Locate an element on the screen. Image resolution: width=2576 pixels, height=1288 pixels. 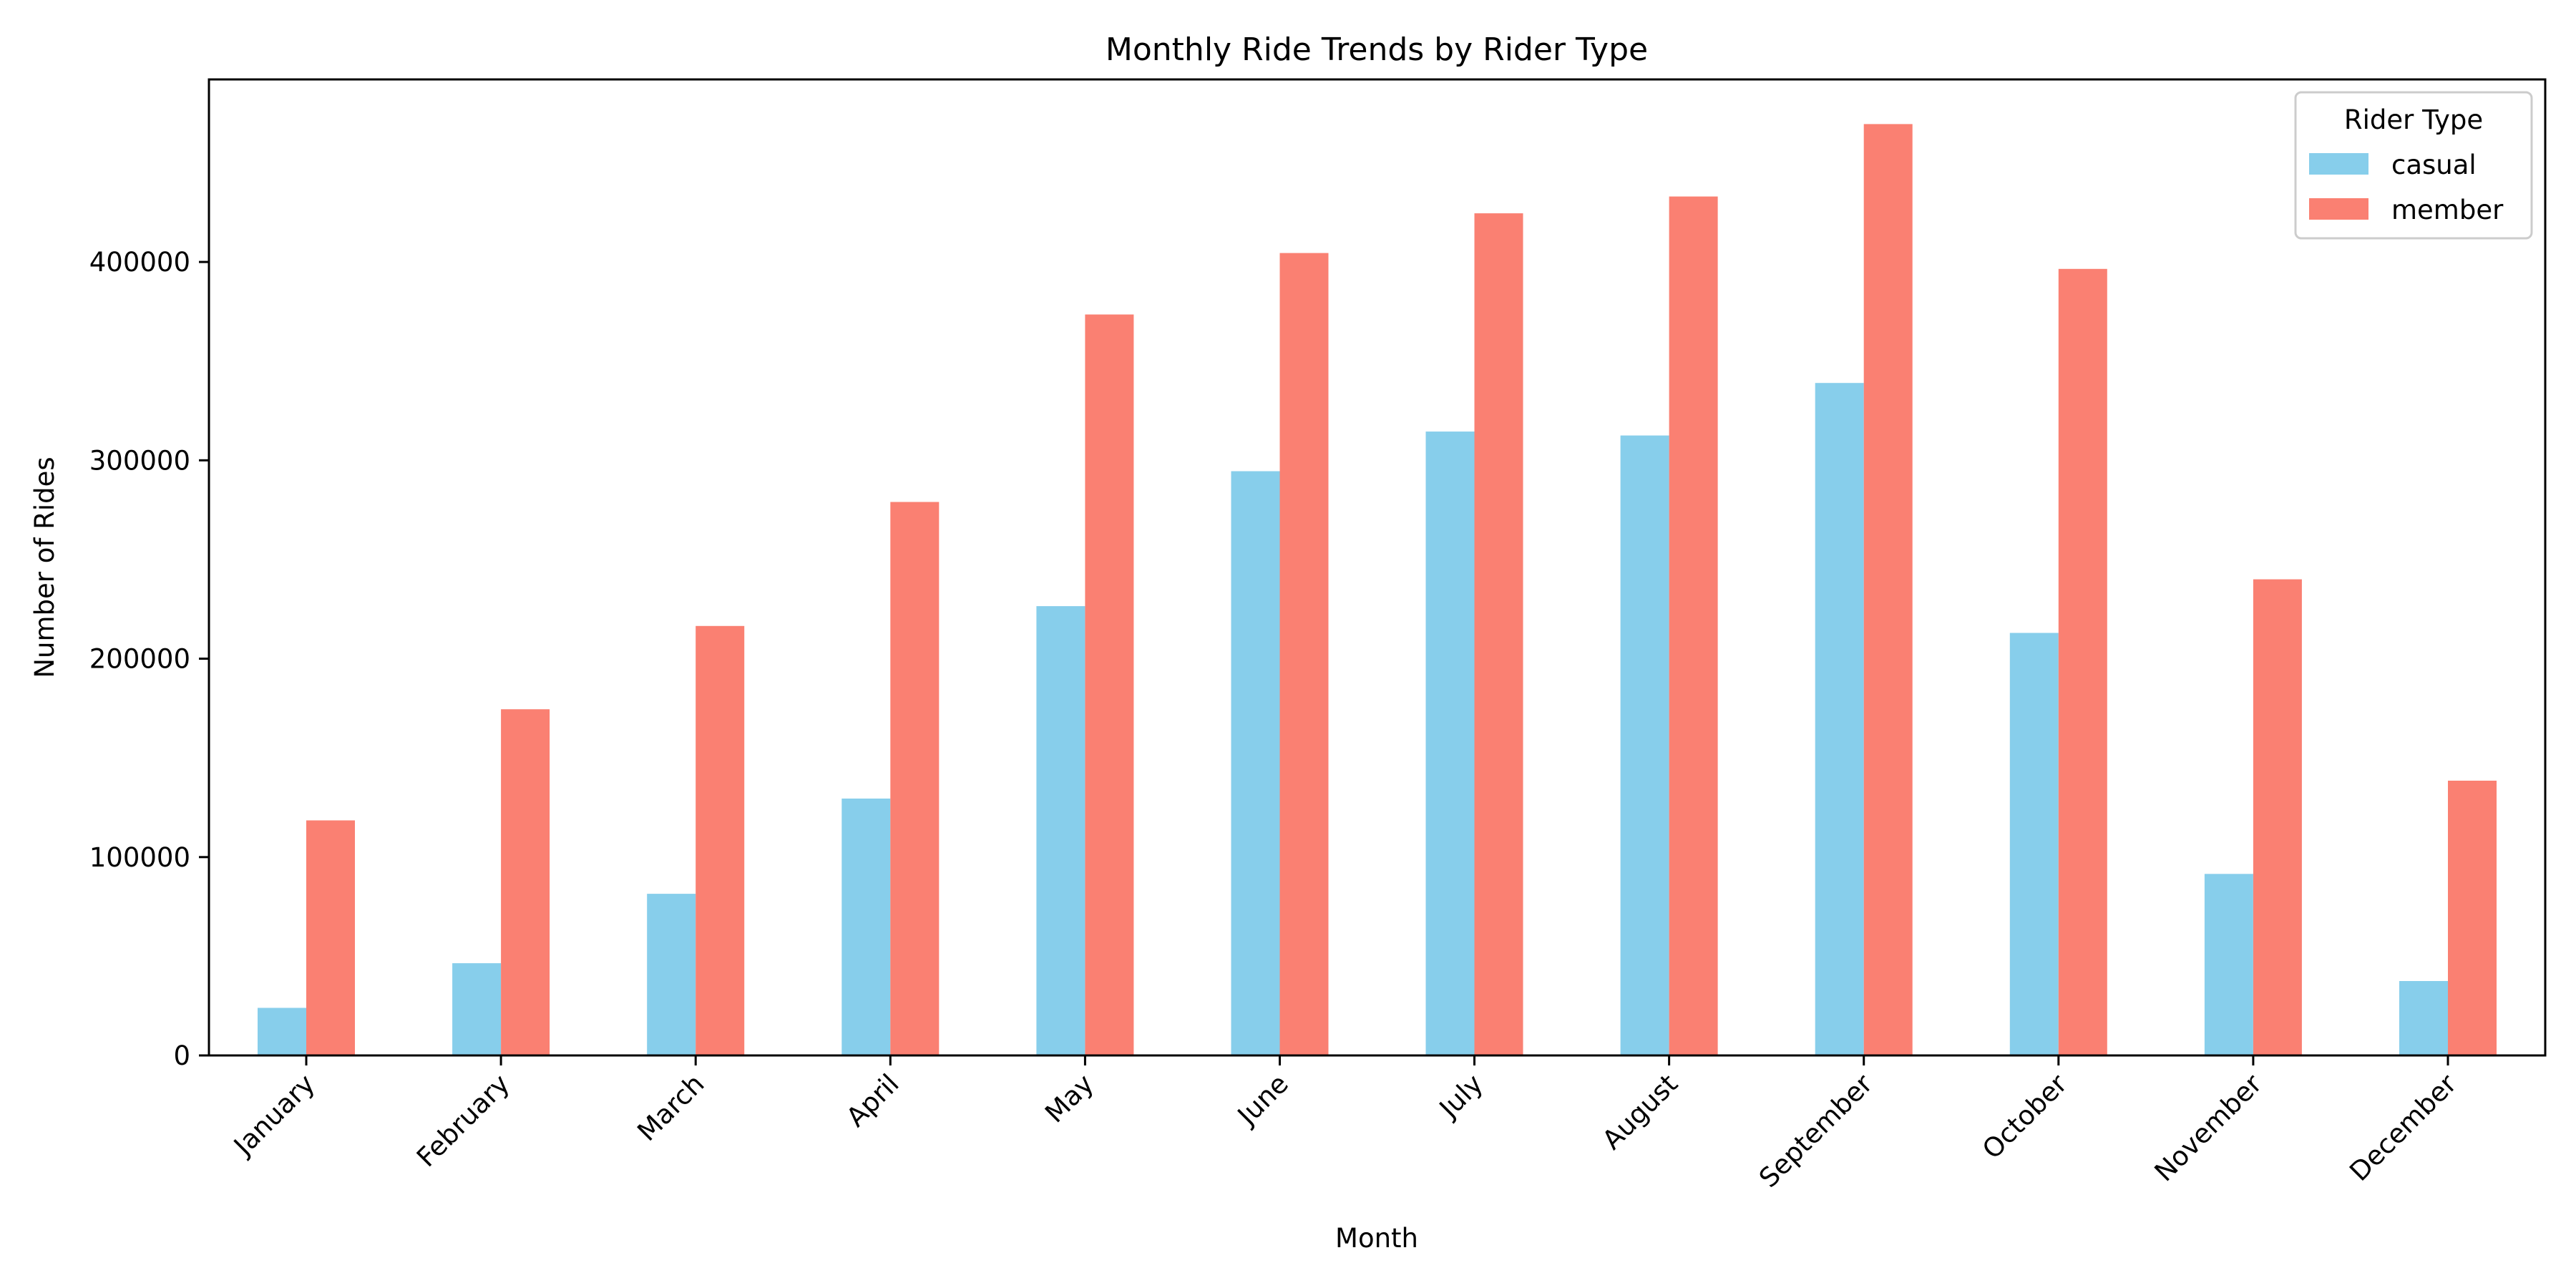
bar-casual-december is located at coordinates (2423, 1018).